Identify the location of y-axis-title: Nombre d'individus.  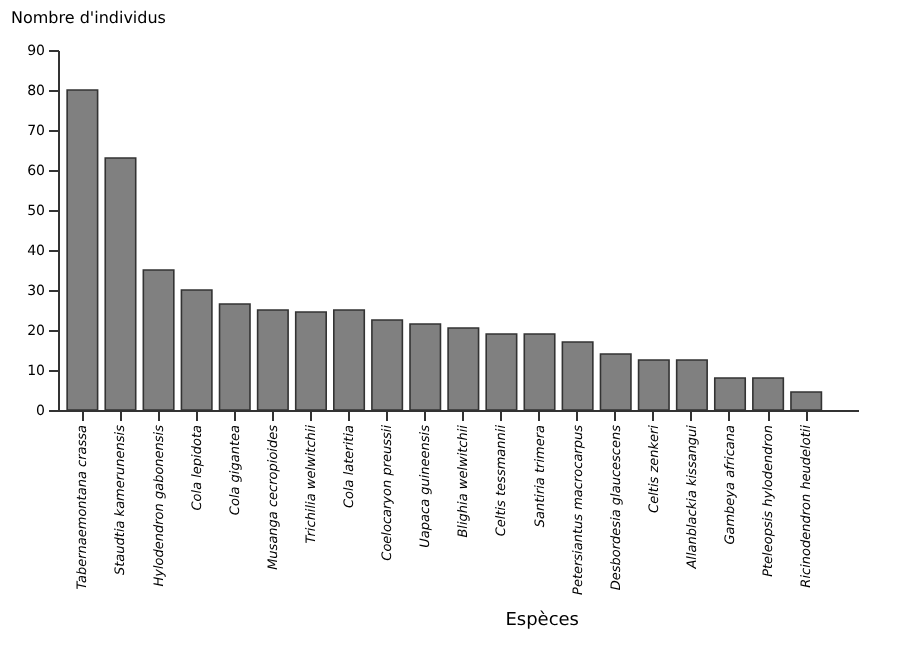
(88, 18).